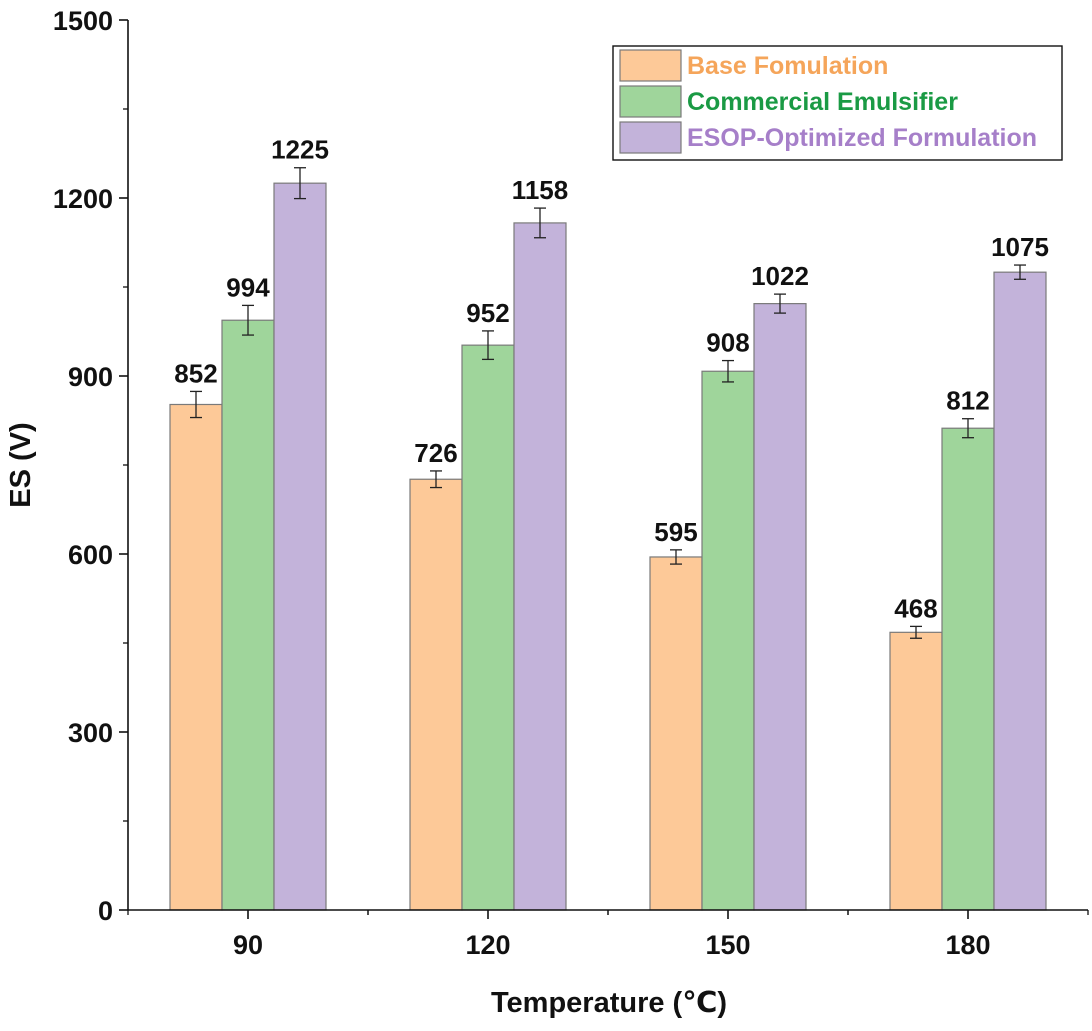 The height and width of the screenshot is (1031, 1092). I want to click on legend-label-2: Commercial Emulsifier, so click(822, 102).